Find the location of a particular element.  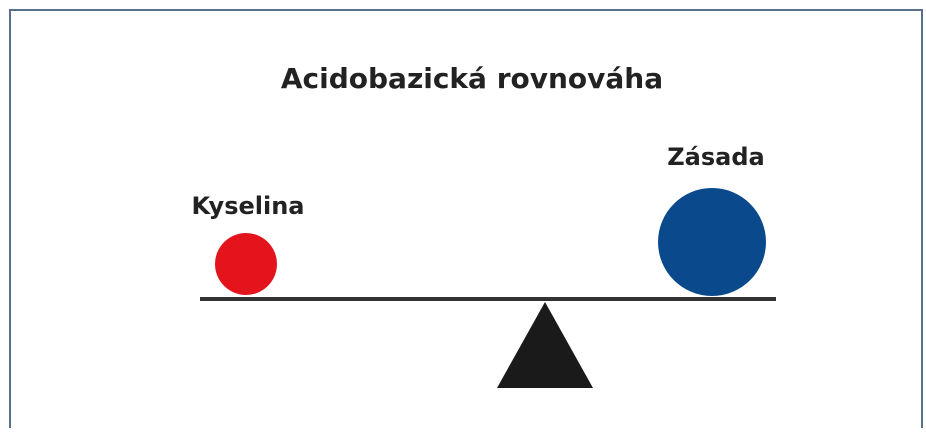

base-ball is located at coordinates (712, 242).